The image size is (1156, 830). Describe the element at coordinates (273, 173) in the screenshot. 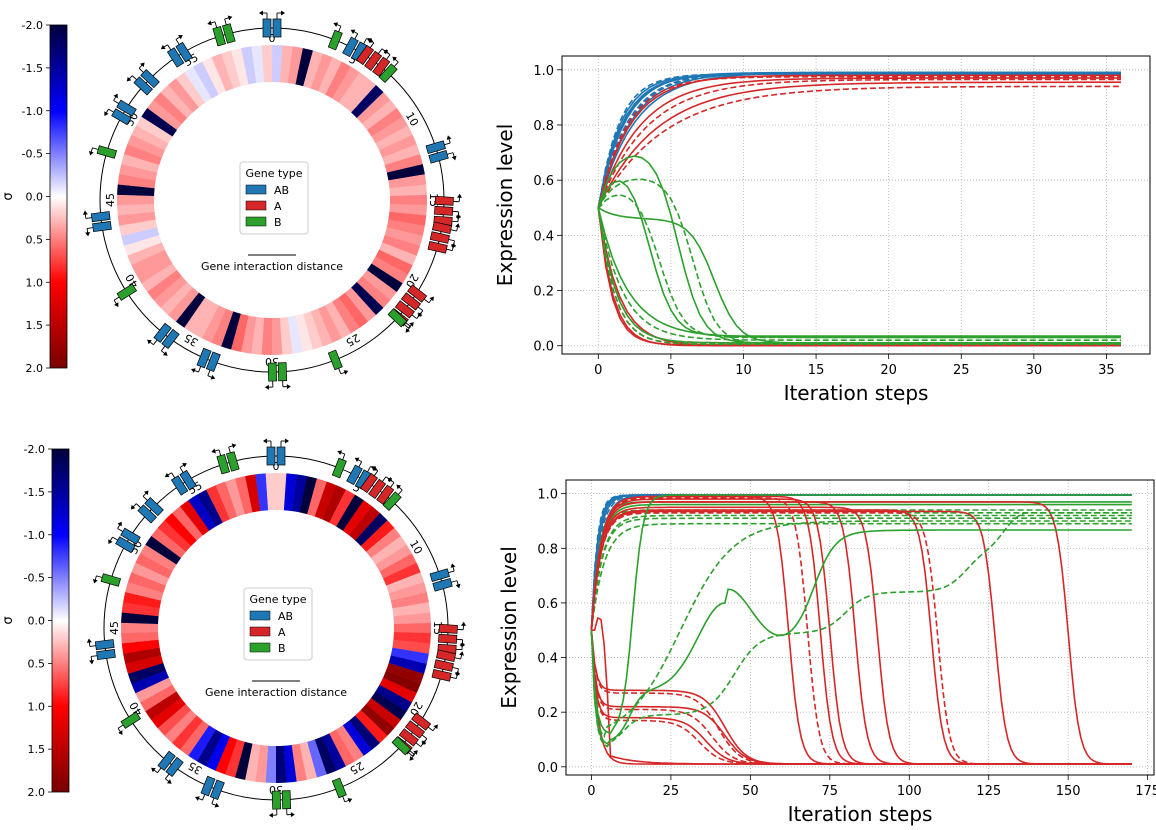

I see `legend-title: Gene type` at that location.